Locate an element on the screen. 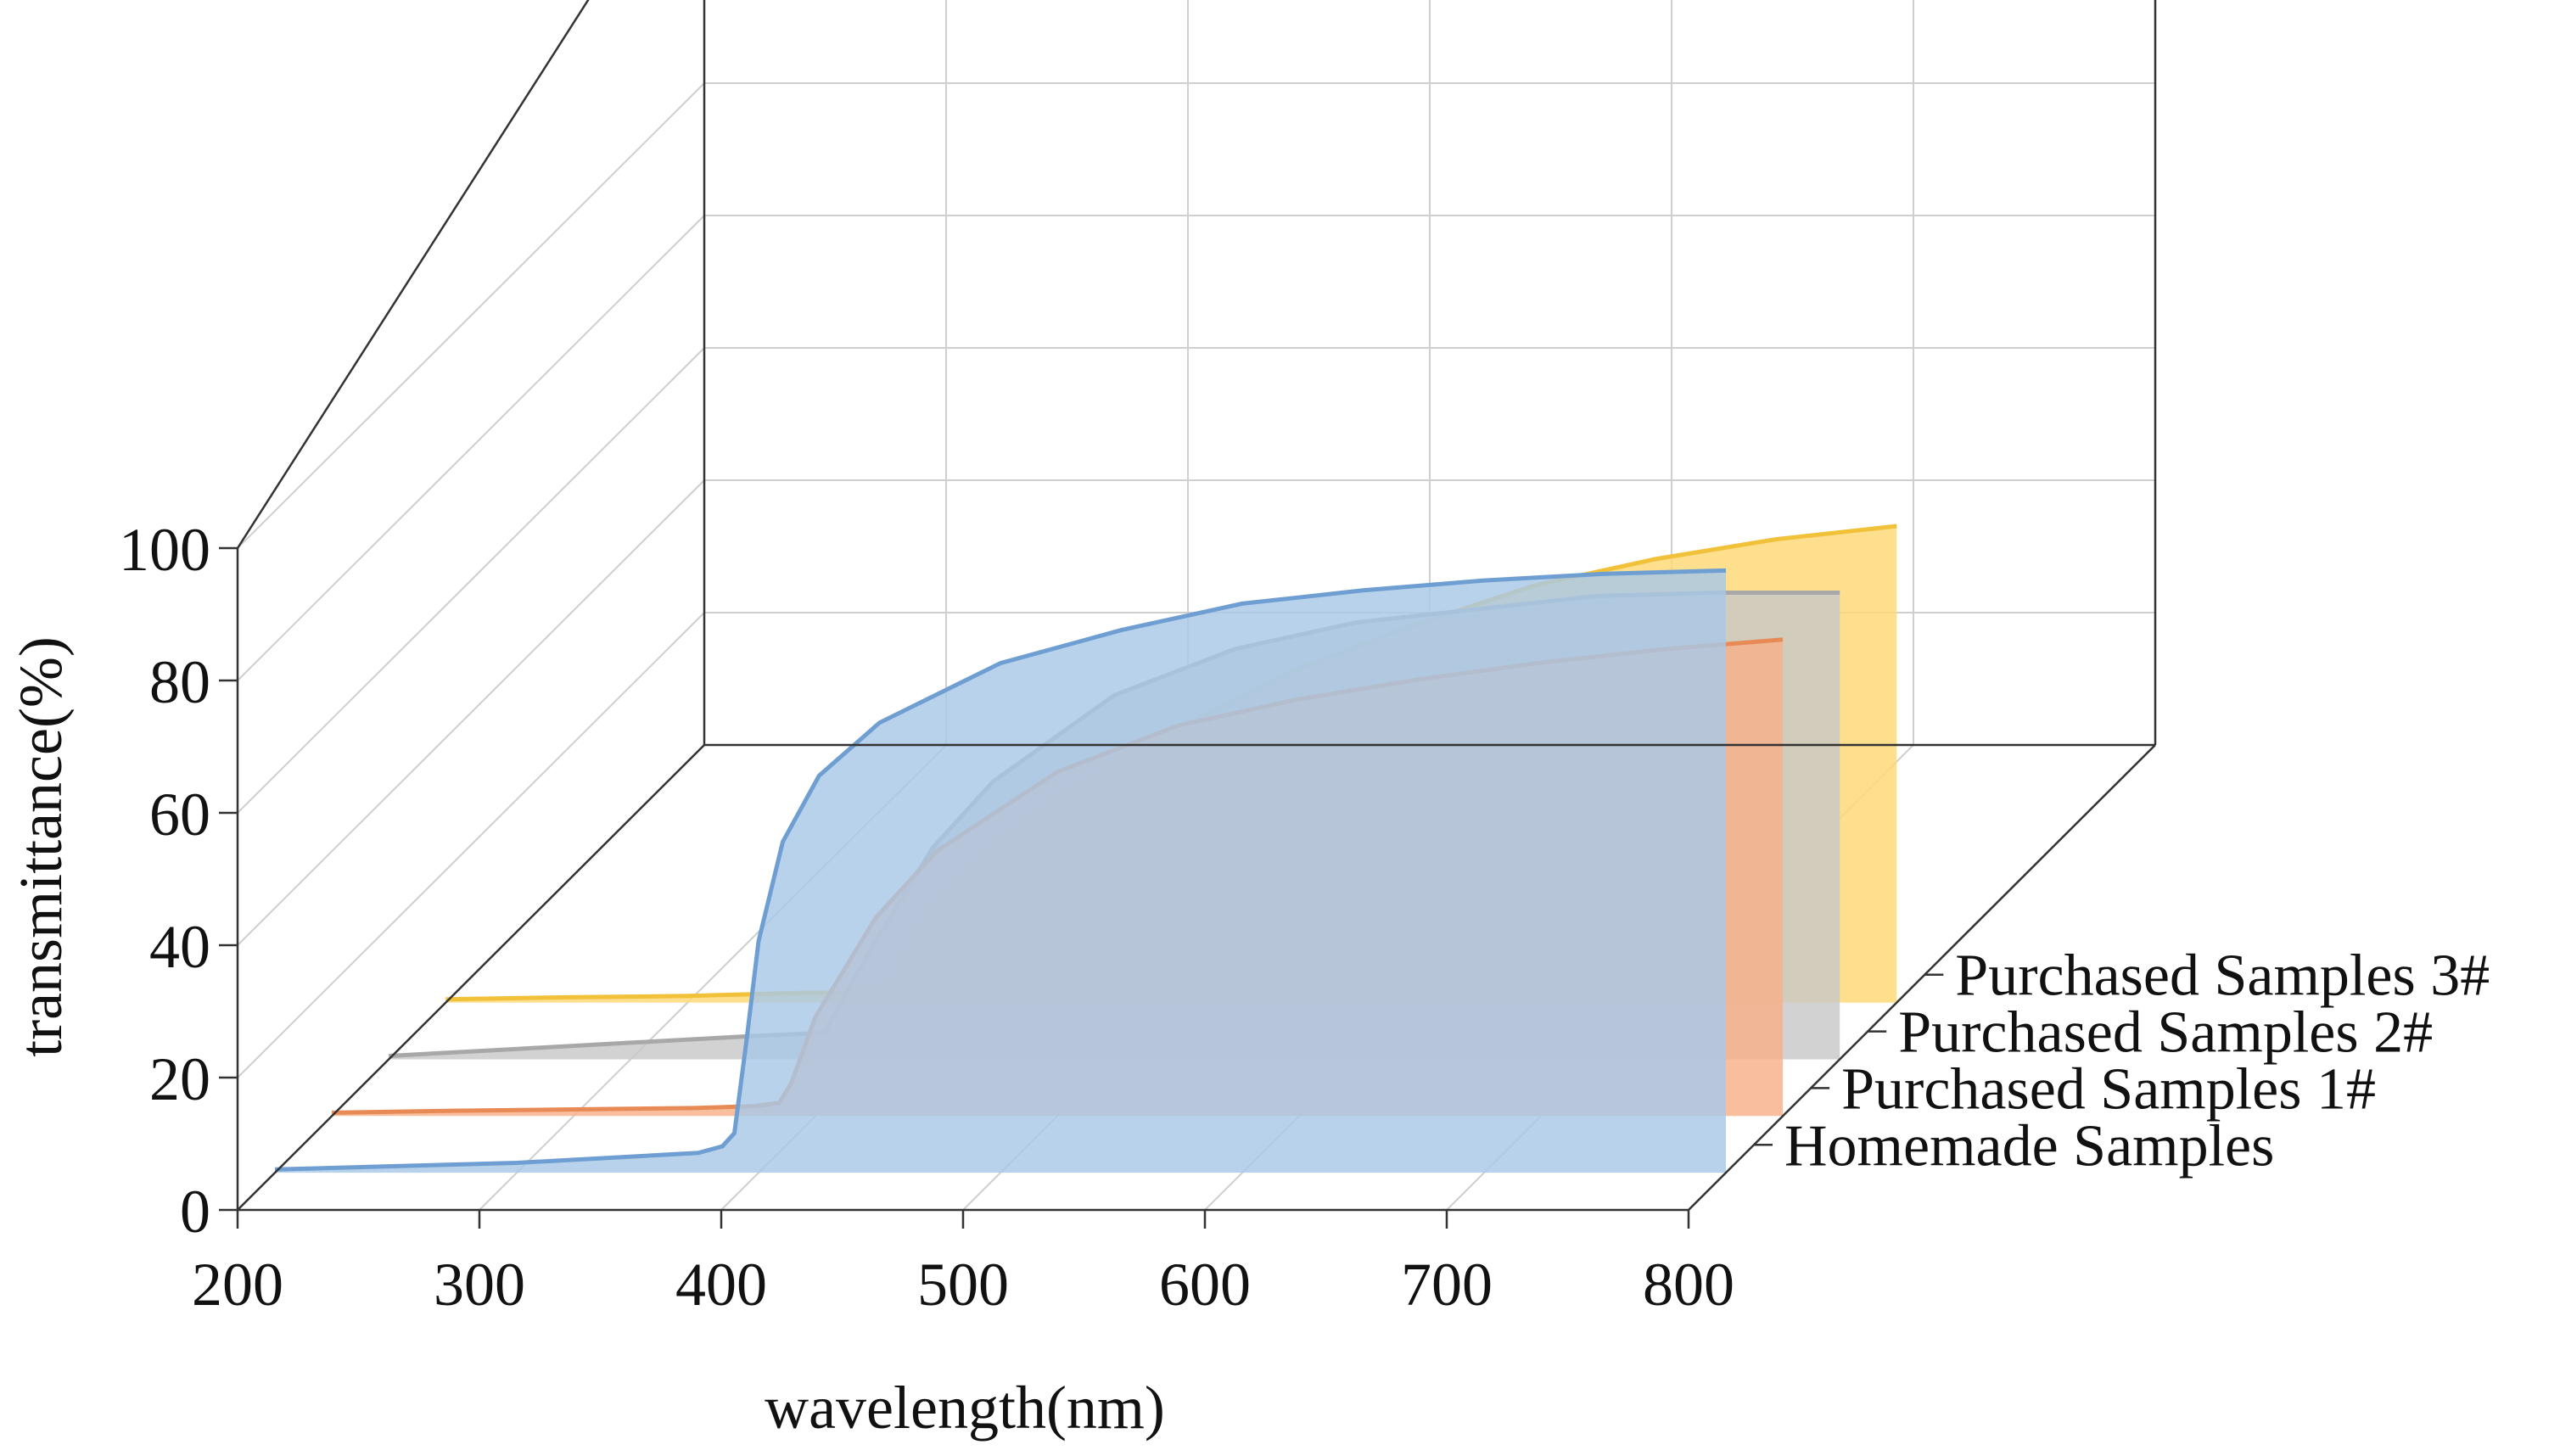 The height and width of the screenshot is (1456, 2560). series-axis-line is located at coordinates (1922, 978).